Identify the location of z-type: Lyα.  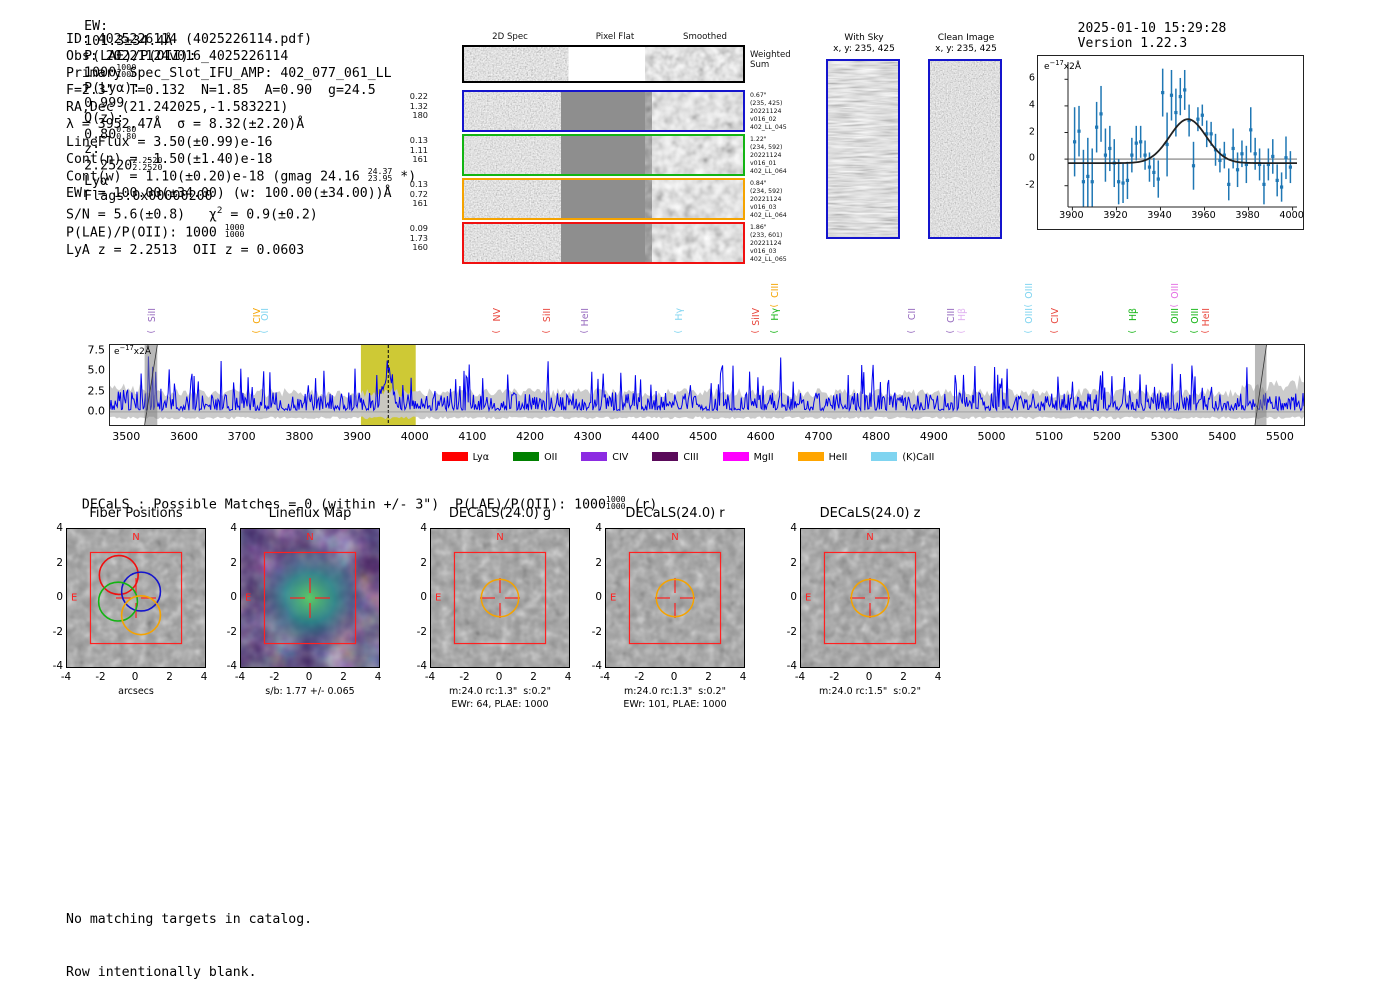
(96, 181).